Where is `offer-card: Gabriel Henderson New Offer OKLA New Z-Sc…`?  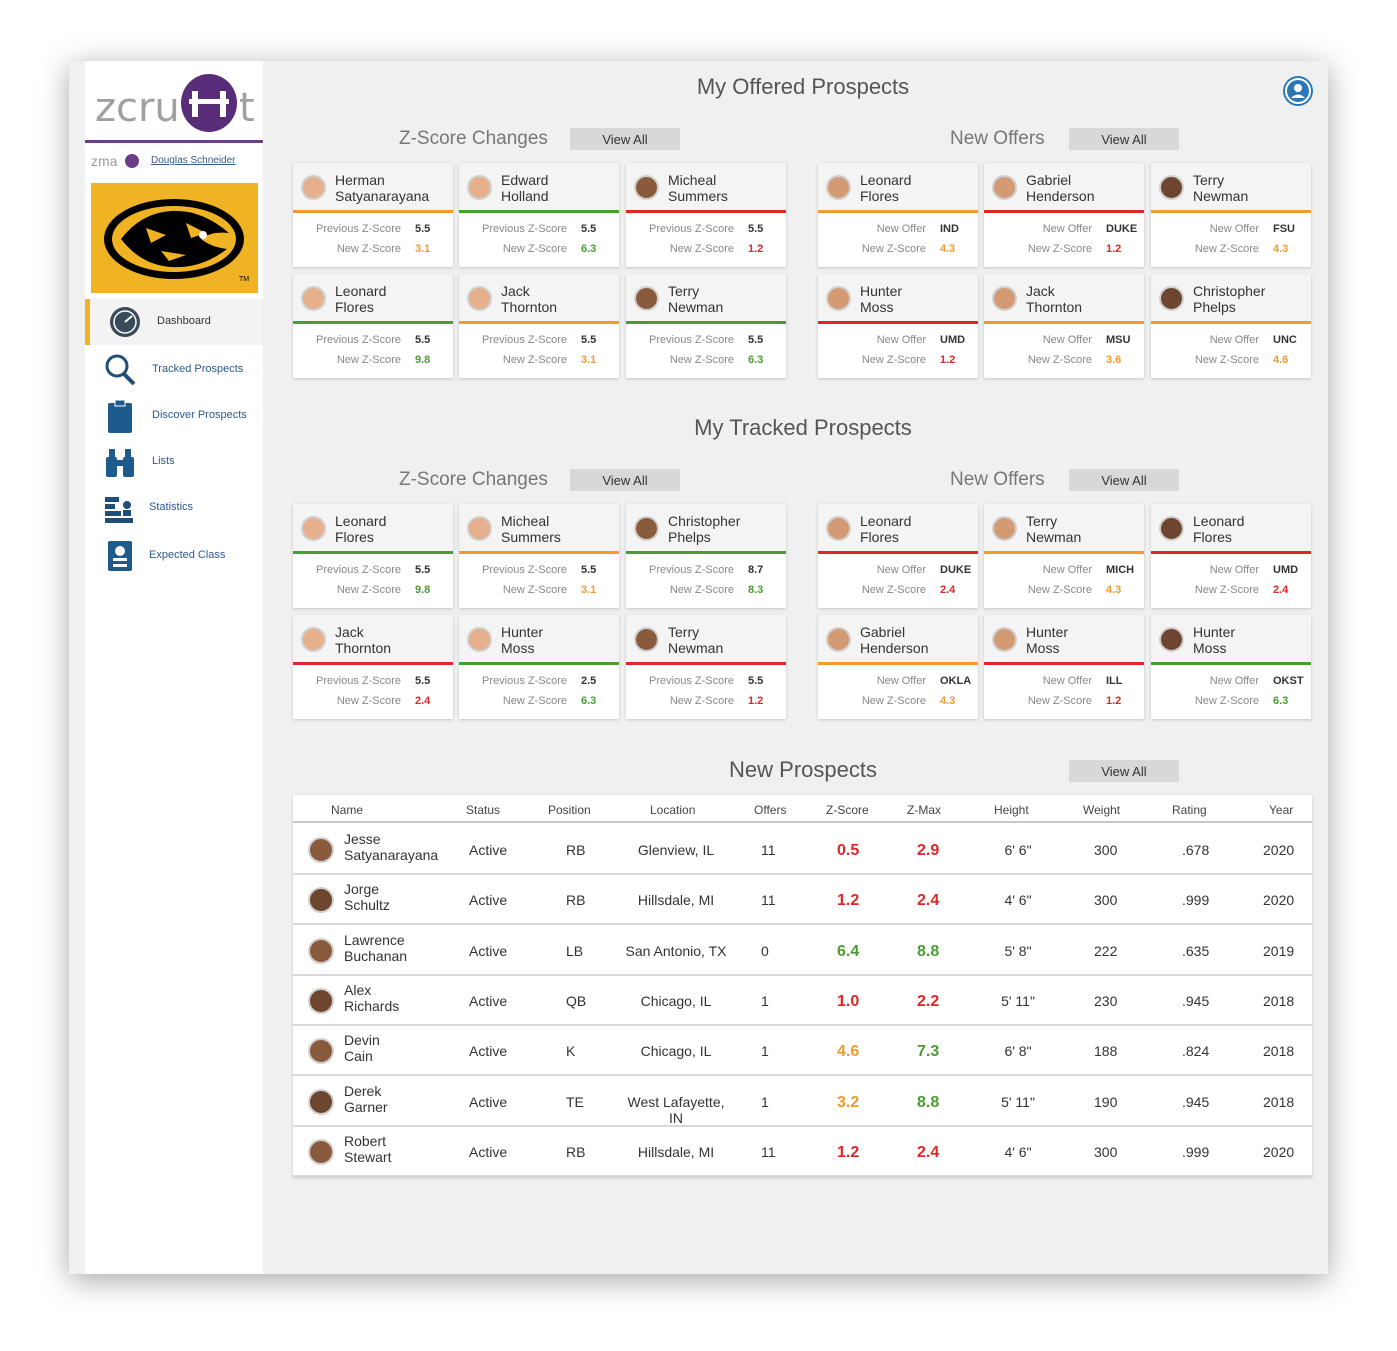
offer-card: Gabriel Henderson New Offer OKLA New Z-Sc… is located at coordinates (898, 667).